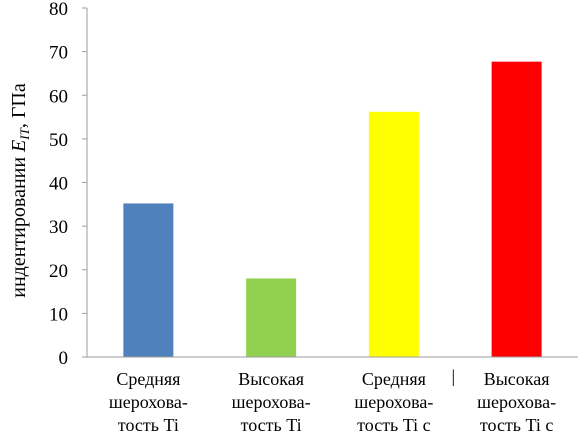 The width and height of the screenshot is (581, 433). Describe the element at coordinates (58, 314) in the screenshot. I see `y-tick-label: 10` at that location.